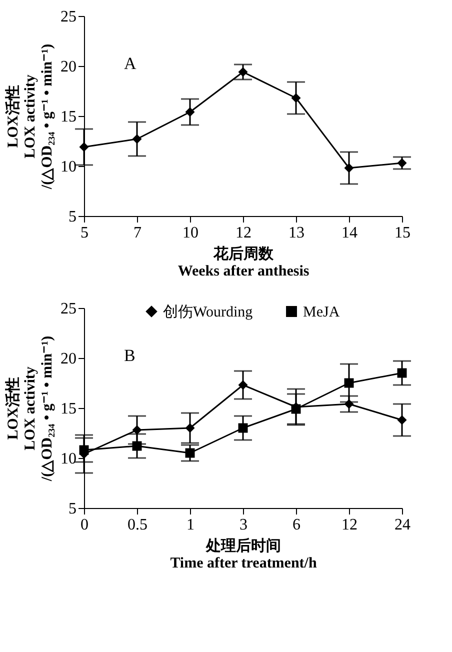 The width and height of the screenshot is (452, 652). Describe the element at coordinates (138, 525) in the screenshot. I see `x-tick-label: 0.5` at that location.